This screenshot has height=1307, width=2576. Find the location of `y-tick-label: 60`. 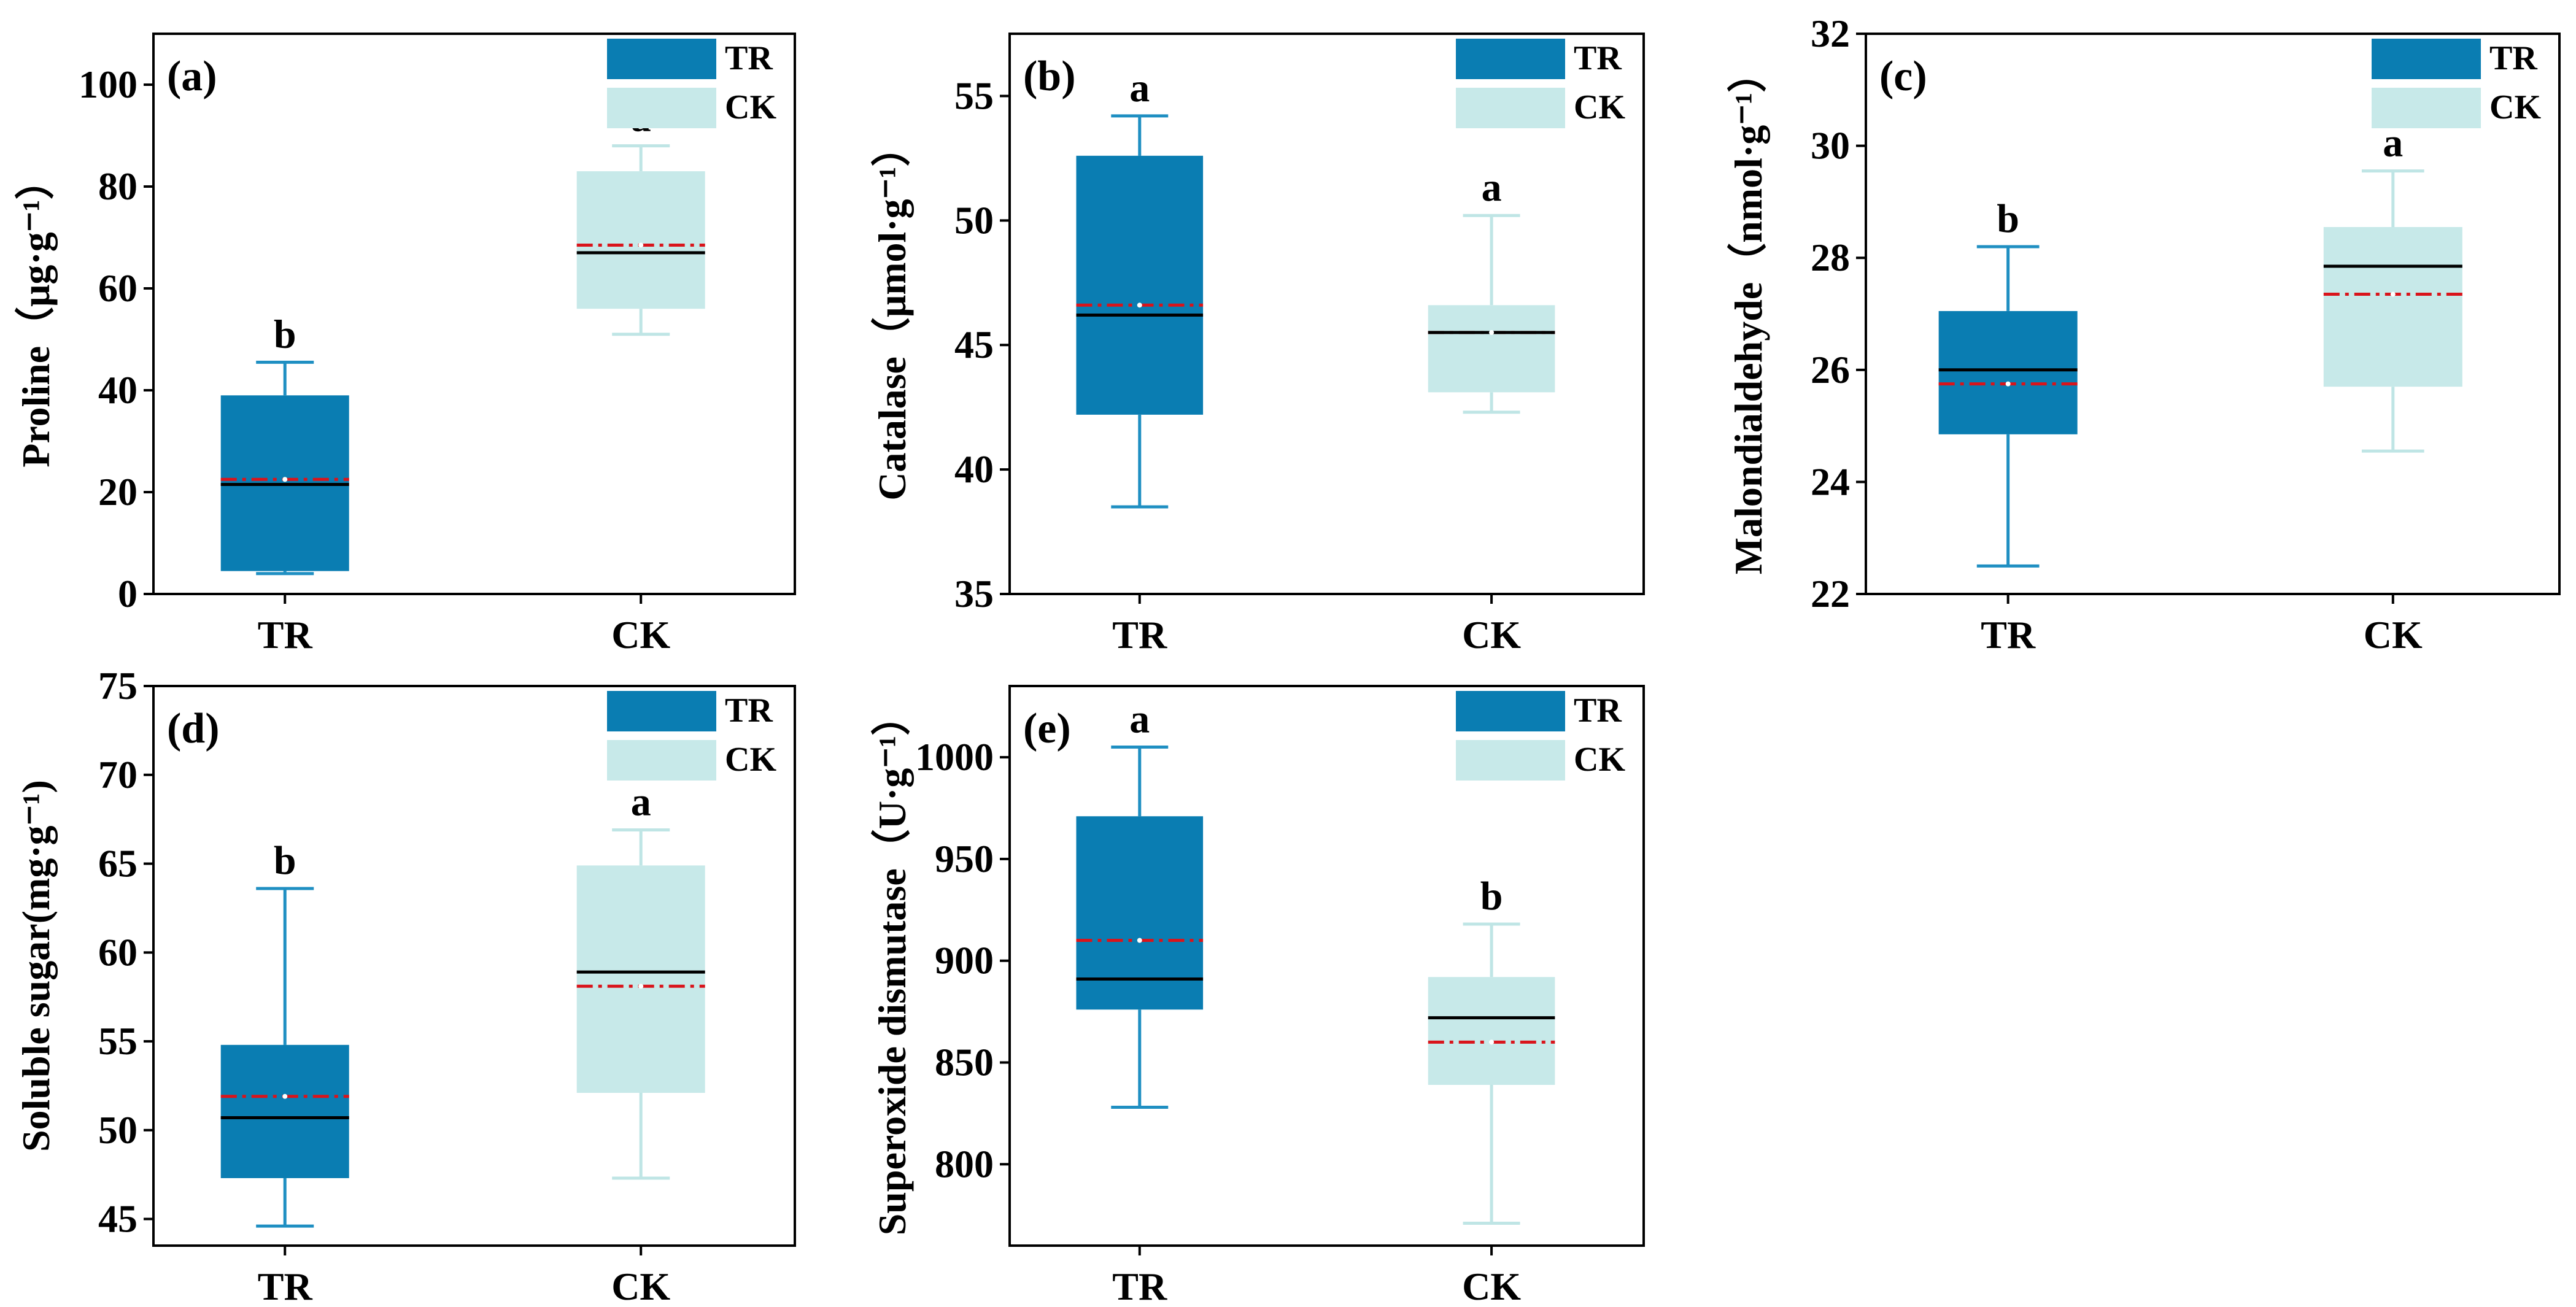

y-tick-label: 60 is located at coordinates (117, 952).